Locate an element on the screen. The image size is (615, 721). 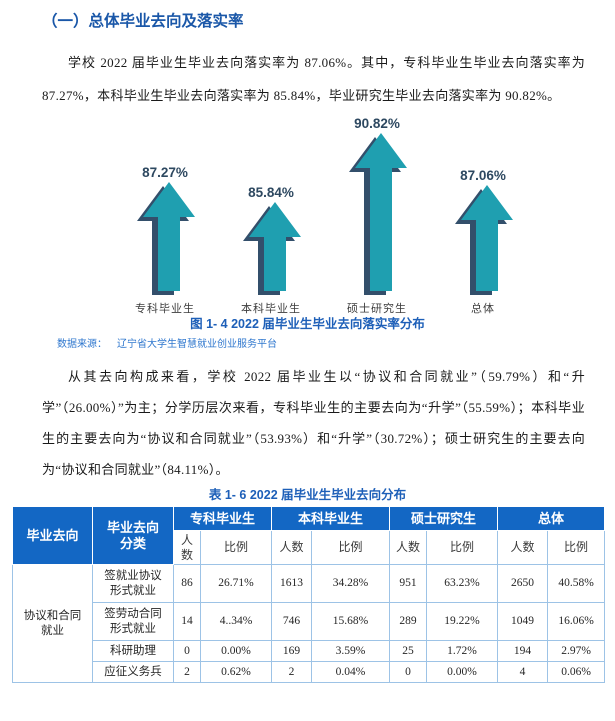
chart-value-label: 85.84% is located at coordinates (271, 192).